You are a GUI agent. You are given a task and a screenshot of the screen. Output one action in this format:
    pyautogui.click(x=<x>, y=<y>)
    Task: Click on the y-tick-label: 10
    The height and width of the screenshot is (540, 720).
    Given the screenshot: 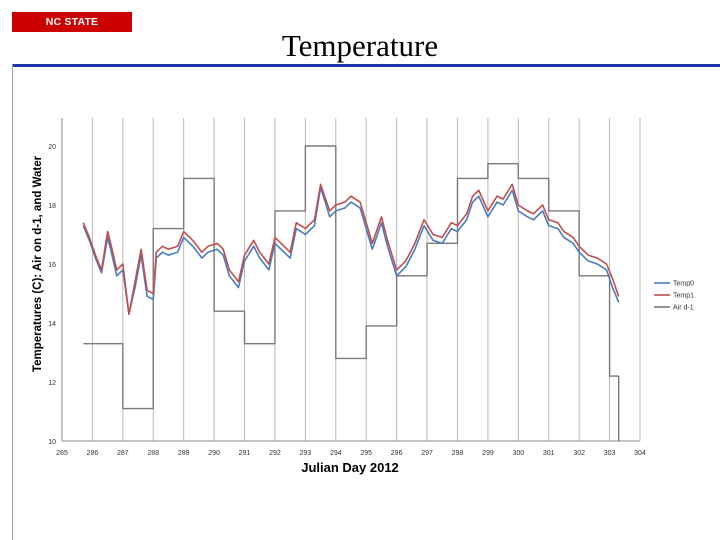 What is the action you would take?
    pyautogui.click(x=52, y=442)
    